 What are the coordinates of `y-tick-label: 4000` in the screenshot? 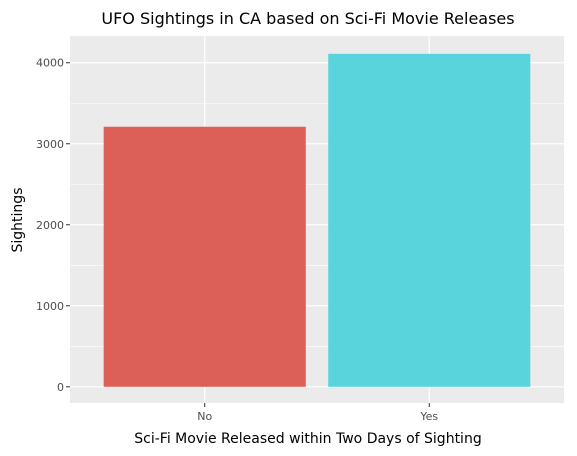 It's located at (50, 63).